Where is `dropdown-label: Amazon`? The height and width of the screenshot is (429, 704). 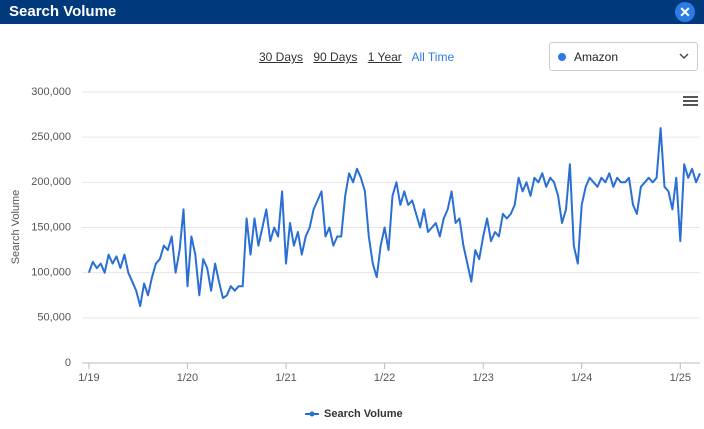 dropdown-label: Amazon is located at coordinates (596, 57).